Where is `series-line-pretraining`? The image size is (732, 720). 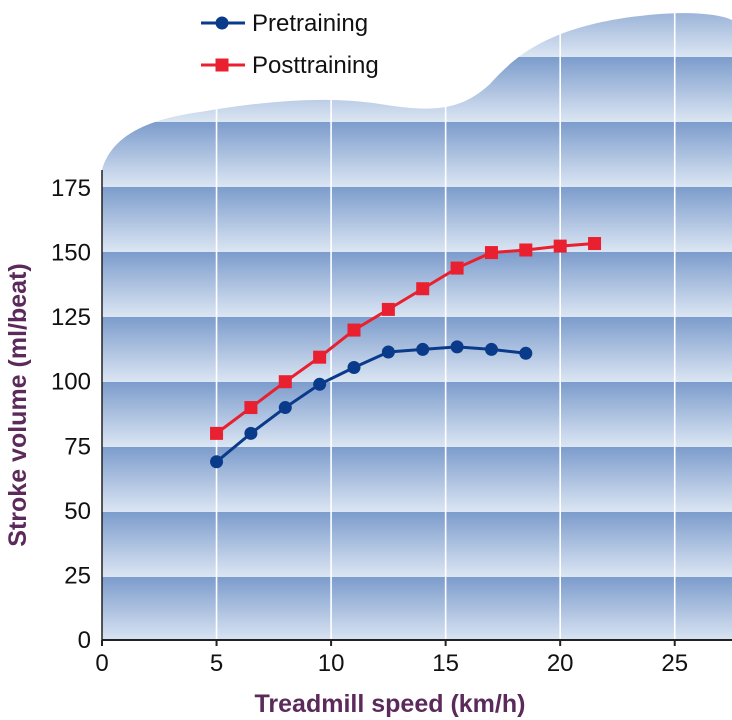 series-line-pretraining is located at coordinates (370, 404).